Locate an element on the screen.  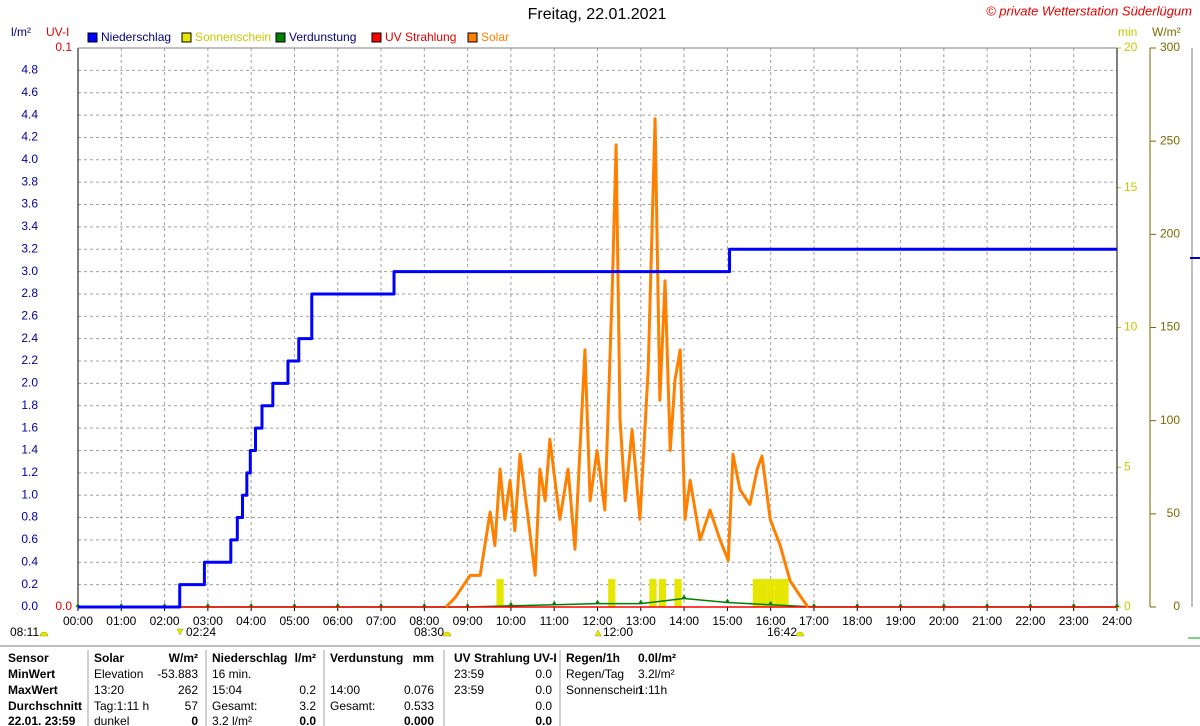
x-tick-label: 22:00 is located at coordinates (1030, 621).